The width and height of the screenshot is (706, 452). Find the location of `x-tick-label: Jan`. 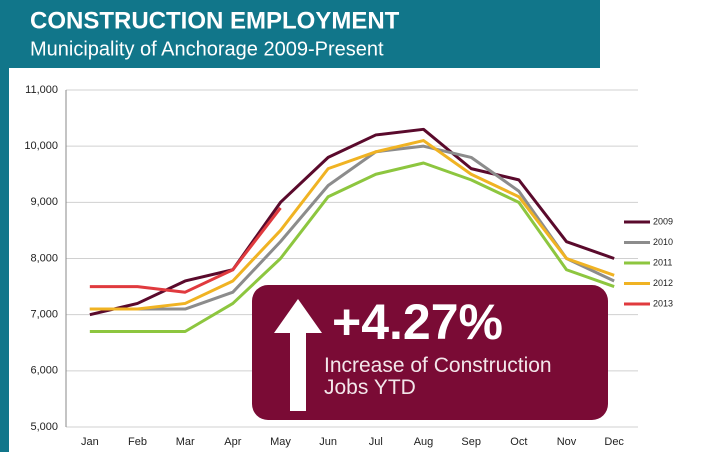

x-tick-label: Jan is located at coordinates (90, 442).